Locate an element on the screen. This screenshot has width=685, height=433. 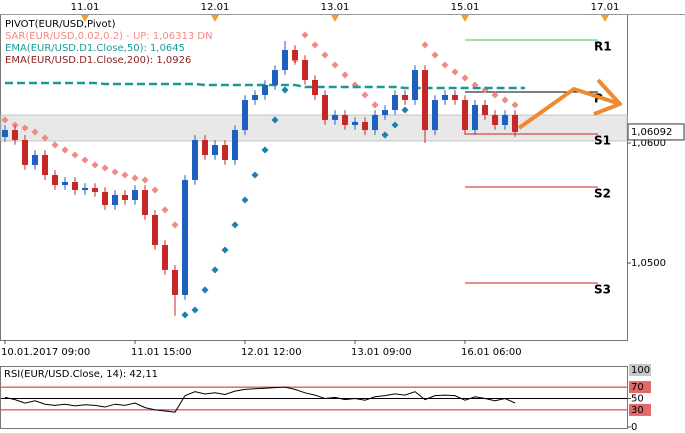
x-tick-label: 13.01 09:00 is located at coordinates (381, 352).